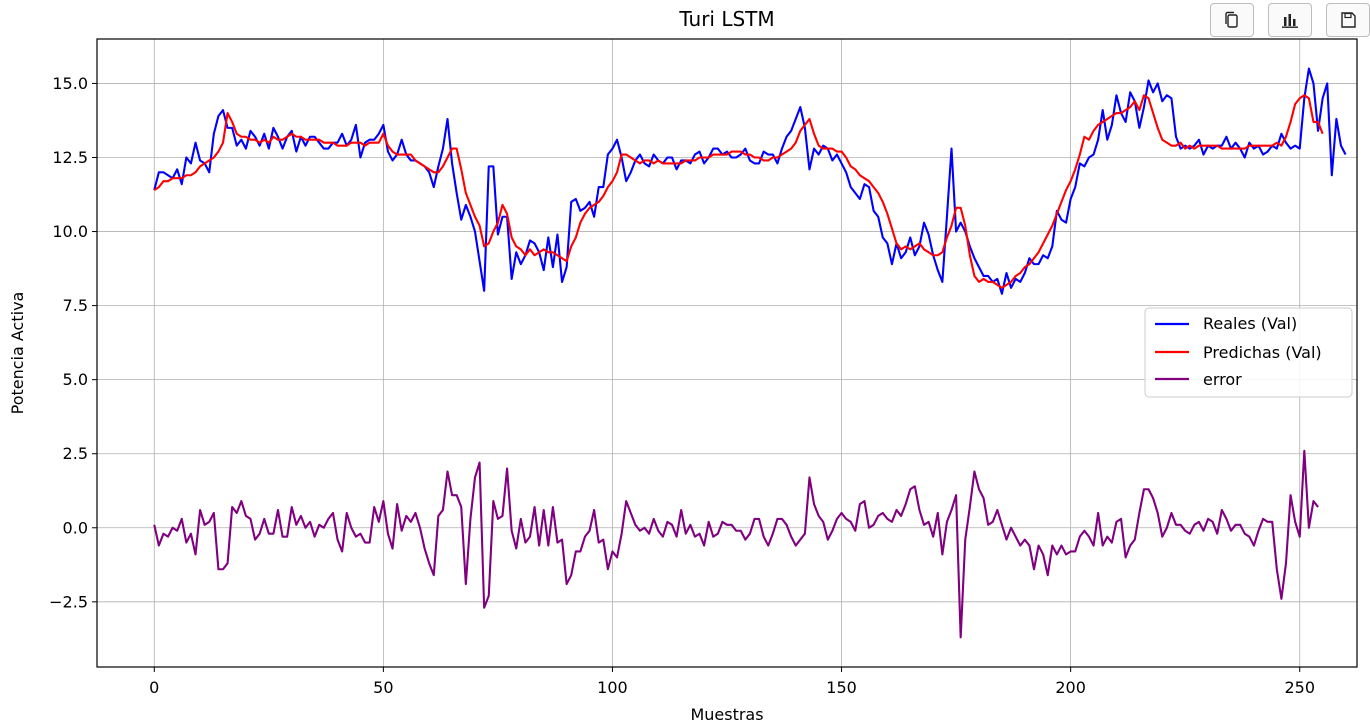 Image resolution: width=1370 pixels, height=725 pixels. I want to click on y-tick-label: 5.0, so click(75, 379).